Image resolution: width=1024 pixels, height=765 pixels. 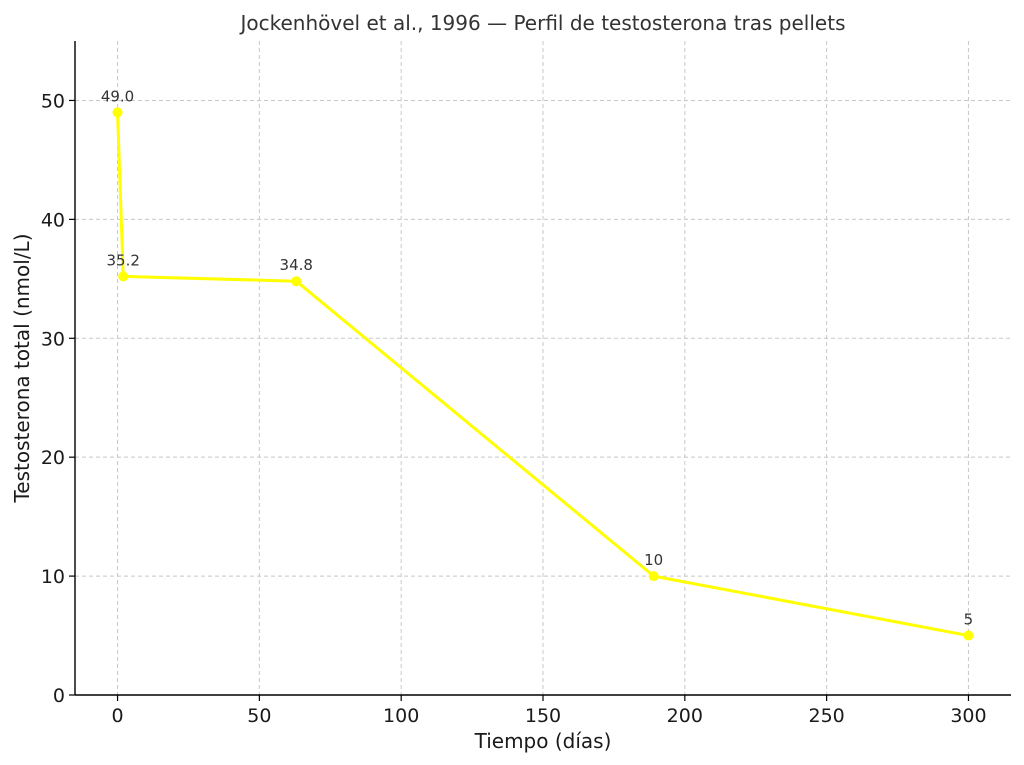 What do you see at coordinates (543, 716) in the screenshot?
I see `x-tick-label: 150` at bounding box center [543, 716].